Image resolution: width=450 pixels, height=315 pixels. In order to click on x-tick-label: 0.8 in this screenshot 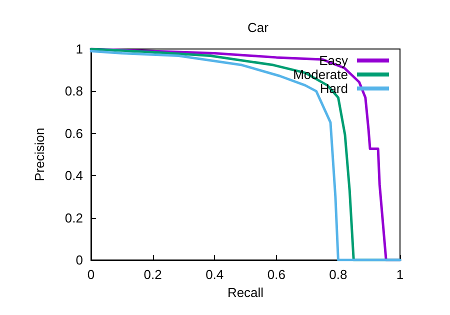, I will do `click(338, 274)`.